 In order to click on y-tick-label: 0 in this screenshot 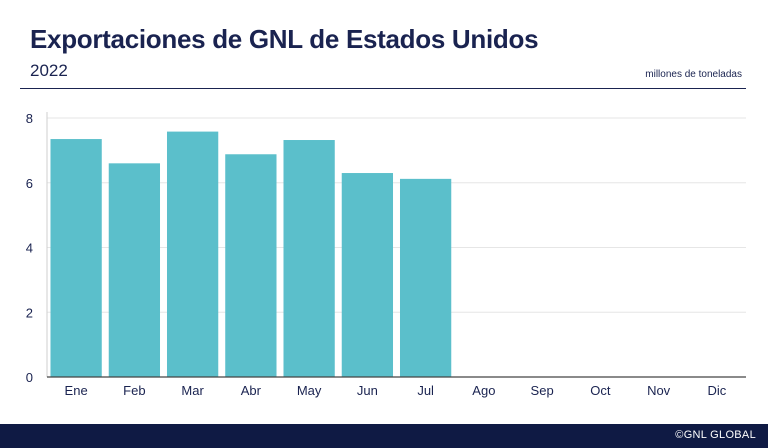, I will do `click(29, 377)`.